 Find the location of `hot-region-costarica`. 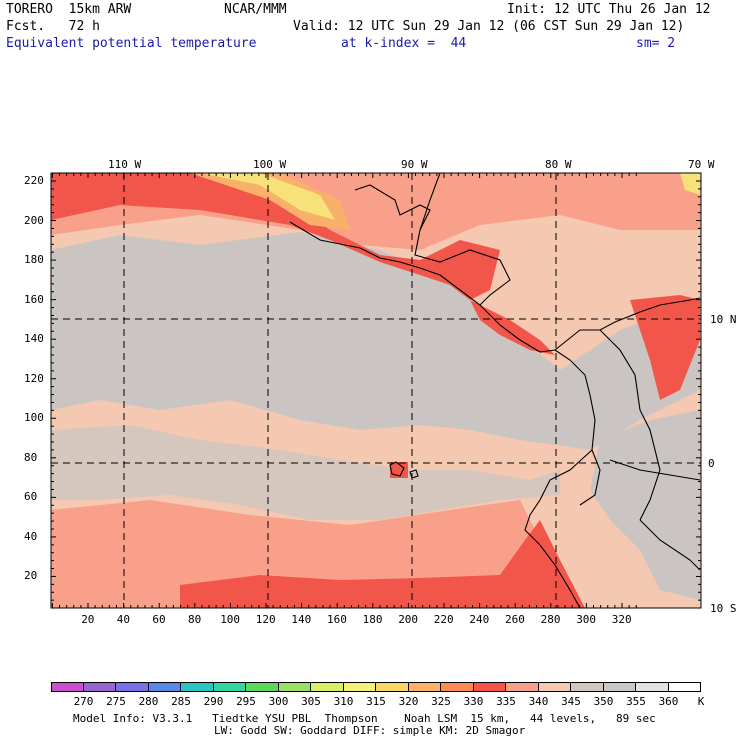

hot-region-costarica is located at coordinates (512, 327).